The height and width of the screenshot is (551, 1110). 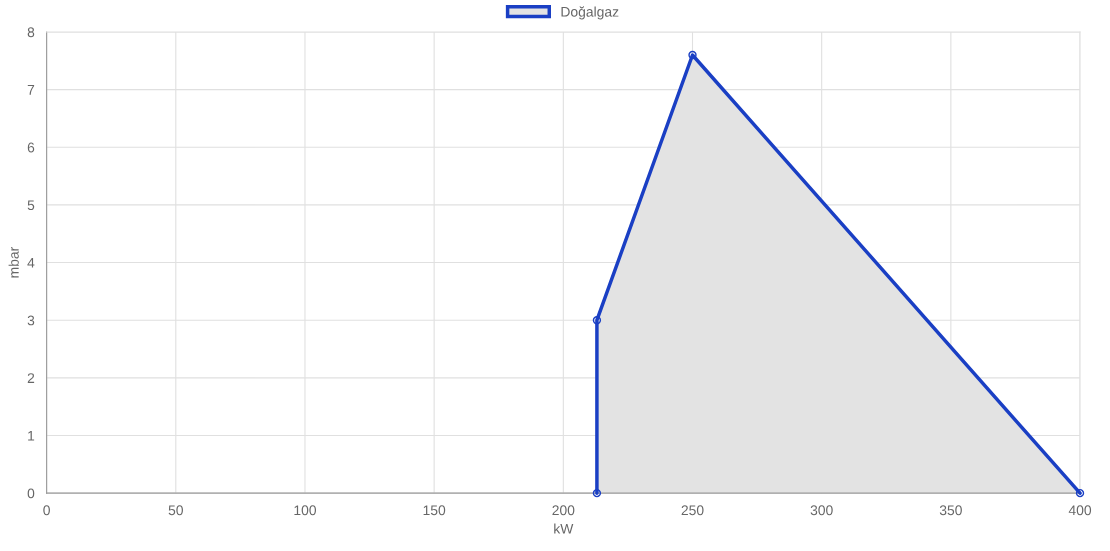 What do you see at coordinates (31, 320) in the screenshot?
I see `y-tick-label: 3` at bounding box center [31, 320].